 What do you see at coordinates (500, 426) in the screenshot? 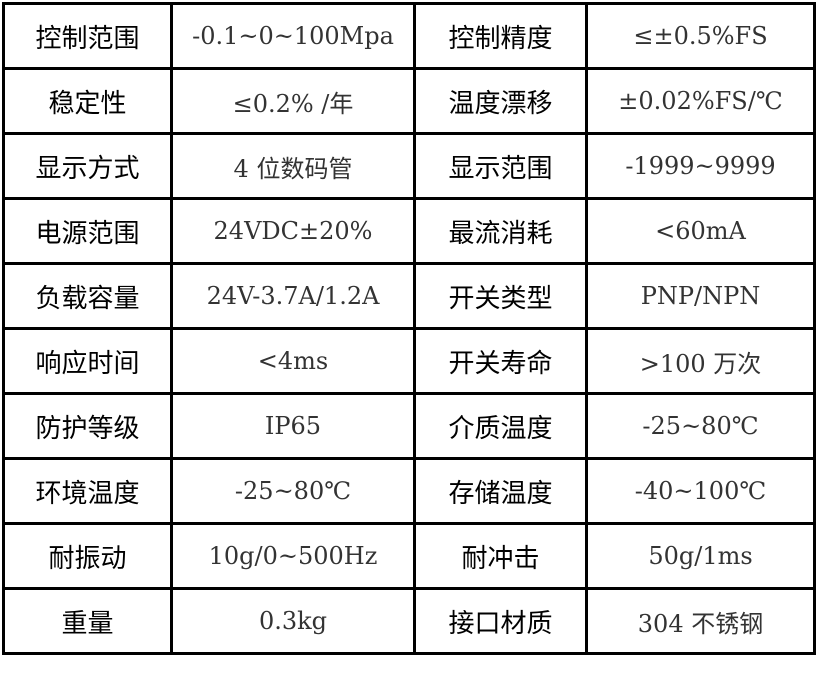
I see `spec-label: 介质温度` at bounding box center [500, 426].